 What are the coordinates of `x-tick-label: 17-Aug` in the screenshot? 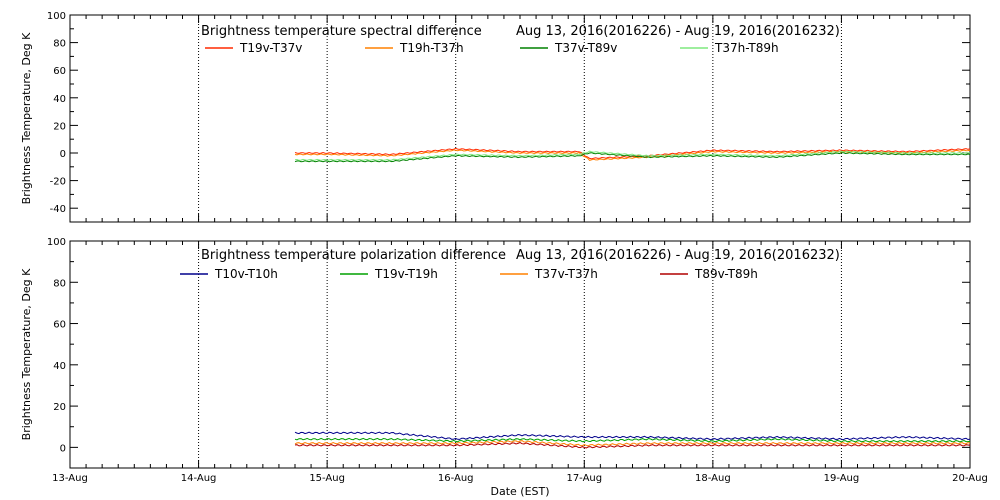 It's located at (584, 478).